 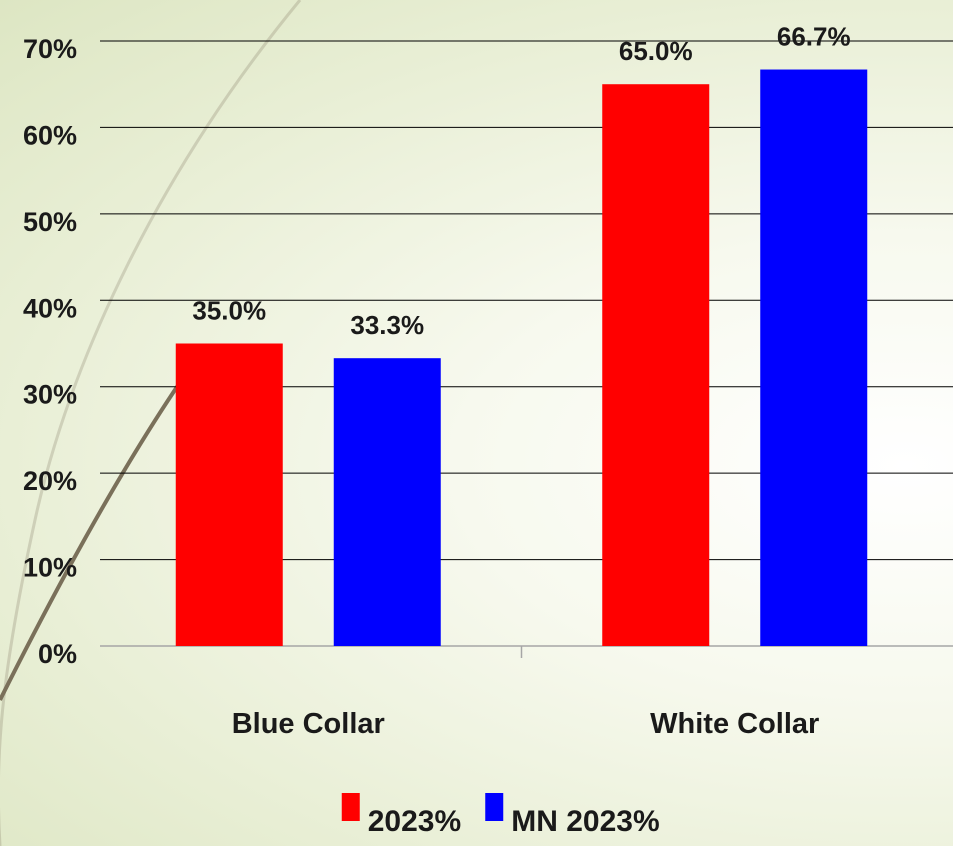 I want to click on y-tick-label: 50%, so click(x=50, y=222).